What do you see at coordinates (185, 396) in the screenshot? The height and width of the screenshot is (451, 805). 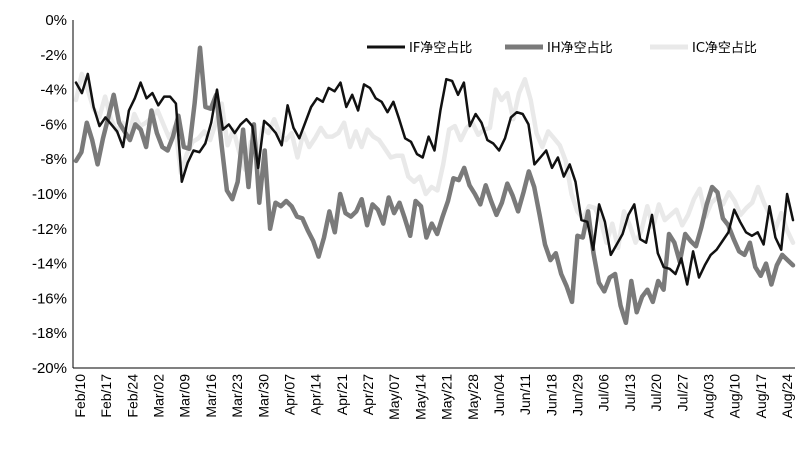 I see `x-tick-label: Mar/09` at bounding box center [185, 396].